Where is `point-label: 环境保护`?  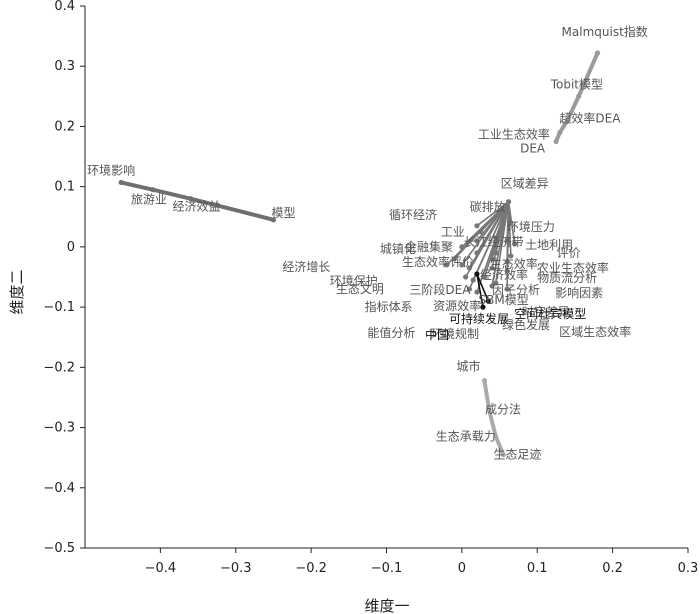
point-label: 环境保护 is located at coordinates (354, 280).